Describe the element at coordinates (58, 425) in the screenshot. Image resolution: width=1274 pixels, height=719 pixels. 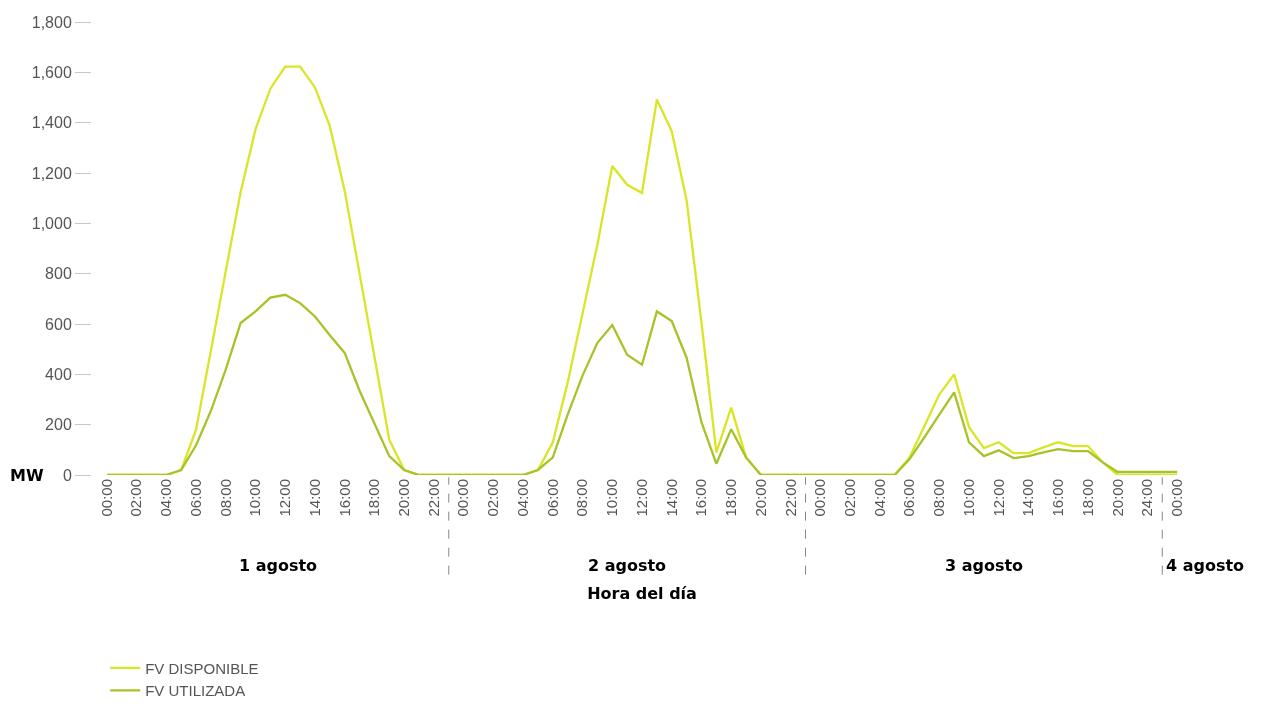
I see `y-tick-label: 200` at that location.